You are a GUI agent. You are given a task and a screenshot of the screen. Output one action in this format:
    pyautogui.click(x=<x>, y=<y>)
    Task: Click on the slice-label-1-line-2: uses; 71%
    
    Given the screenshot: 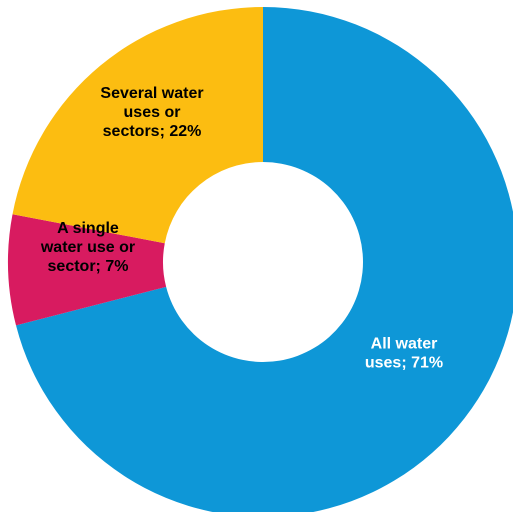 What is the action you would take?
    pyautogui.click(x=404, y=363)
    